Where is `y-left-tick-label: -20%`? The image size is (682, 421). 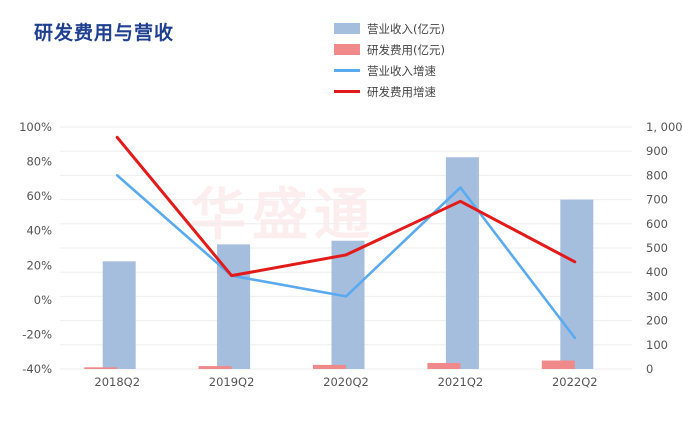
y-left-tick-label: -20% is located at coordinates (37, 334).